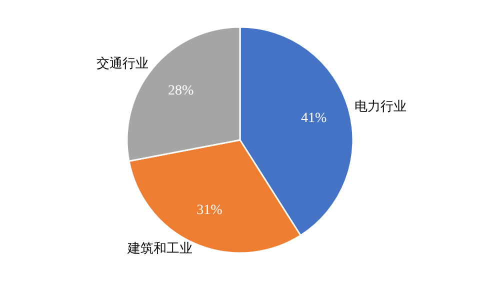 The width and height of the screenshot is (480, 288). Describe the element at coordinates (380, 106) in the screenshot. I see `slice-label: 电力行业` at that location.